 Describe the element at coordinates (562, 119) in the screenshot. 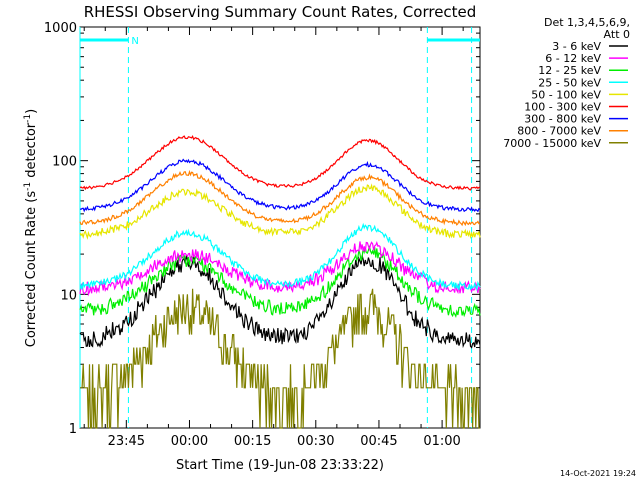

I see `legend-label: 300 - 800 keV` at that location.